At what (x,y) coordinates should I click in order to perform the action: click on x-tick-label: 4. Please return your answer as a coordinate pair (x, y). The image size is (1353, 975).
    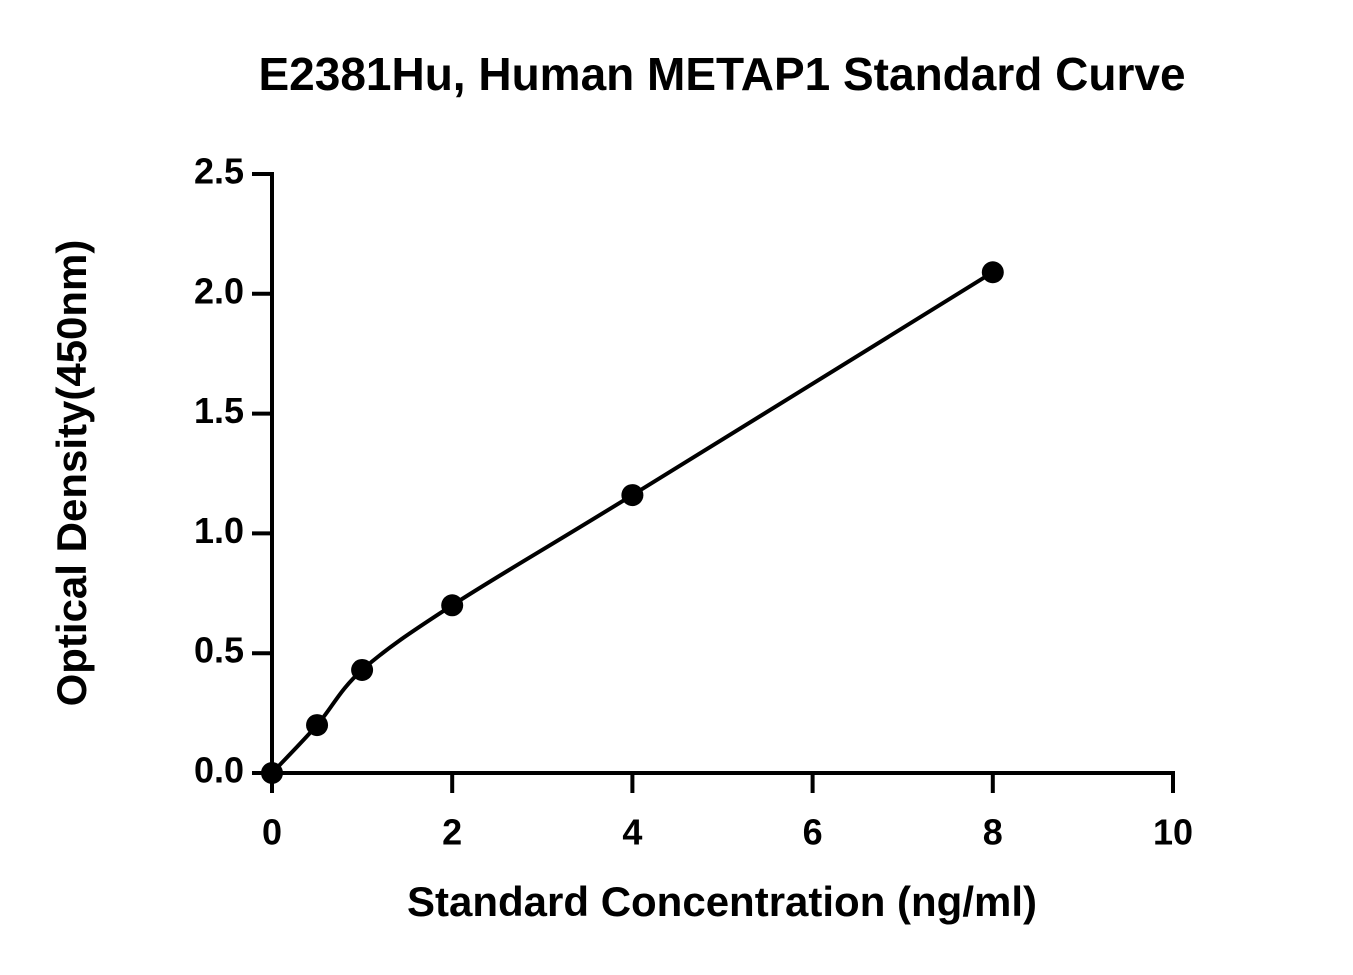
    Looking at the image, I should click on (632, 832).